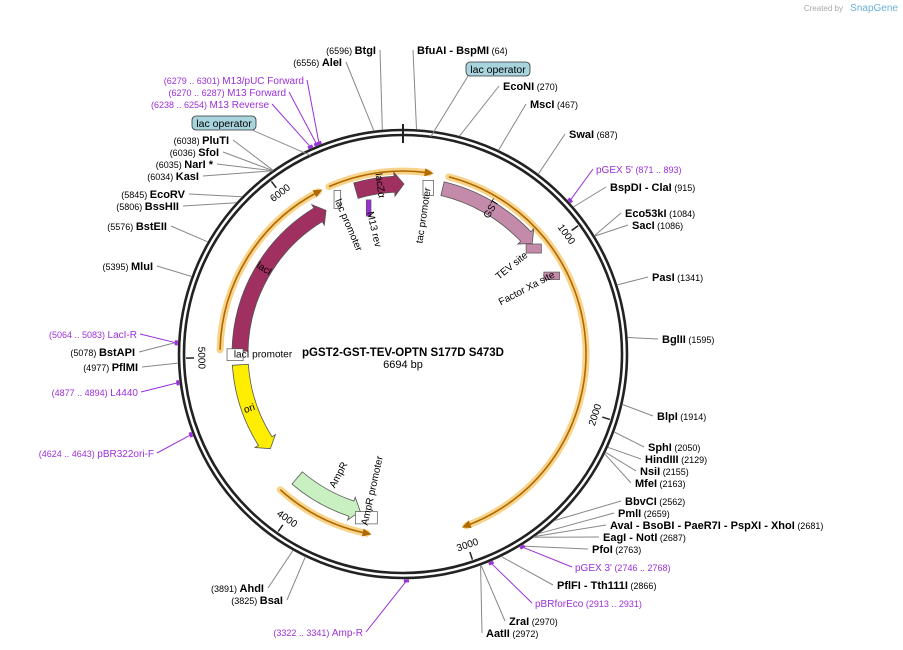 The width and height of the screenshot is (903, 650). I want to click on site-label: SwaI (687), so click(593, 135).